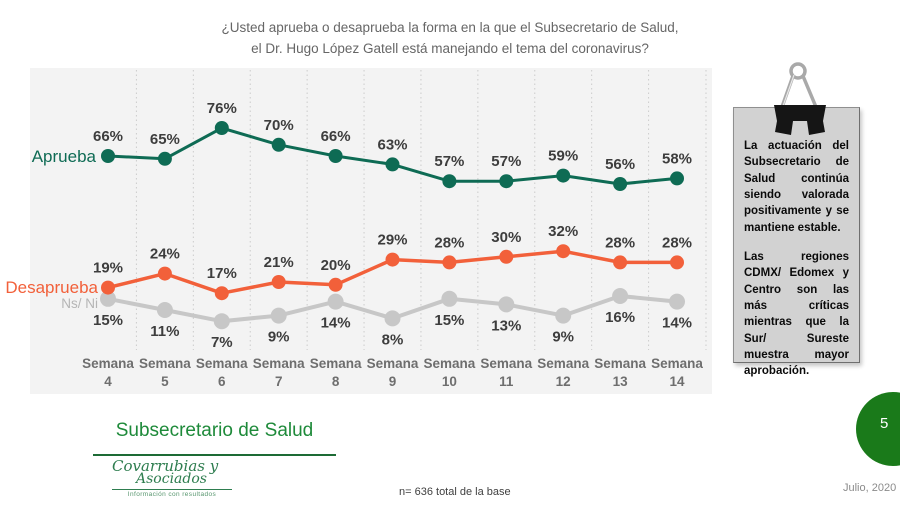 Image resolution: width=900 pixels, height=506 pixels. I want to click on value-label: 30%, so click(506, 237).